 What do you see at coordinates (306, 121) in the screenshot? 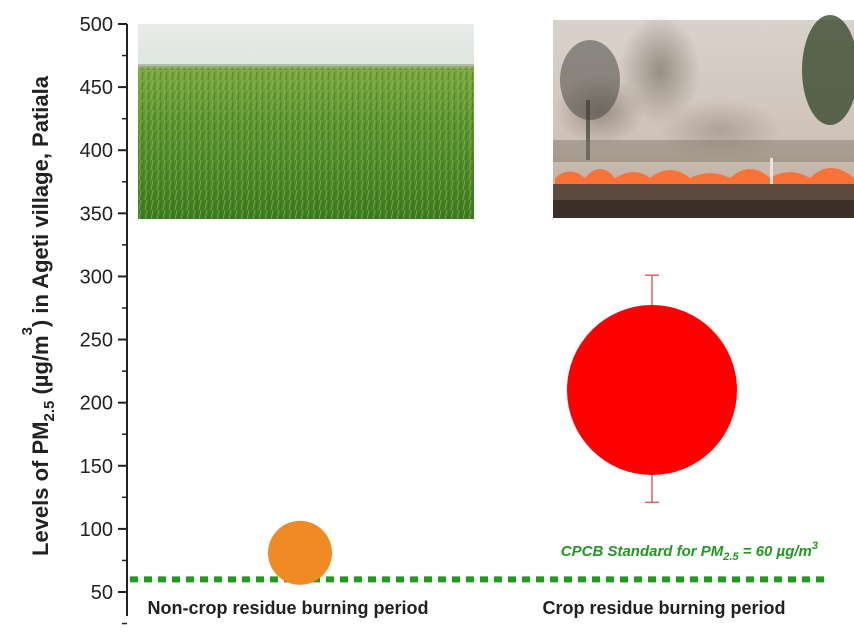
I see `wheat-field-photo` at bounding box center [306, 121].